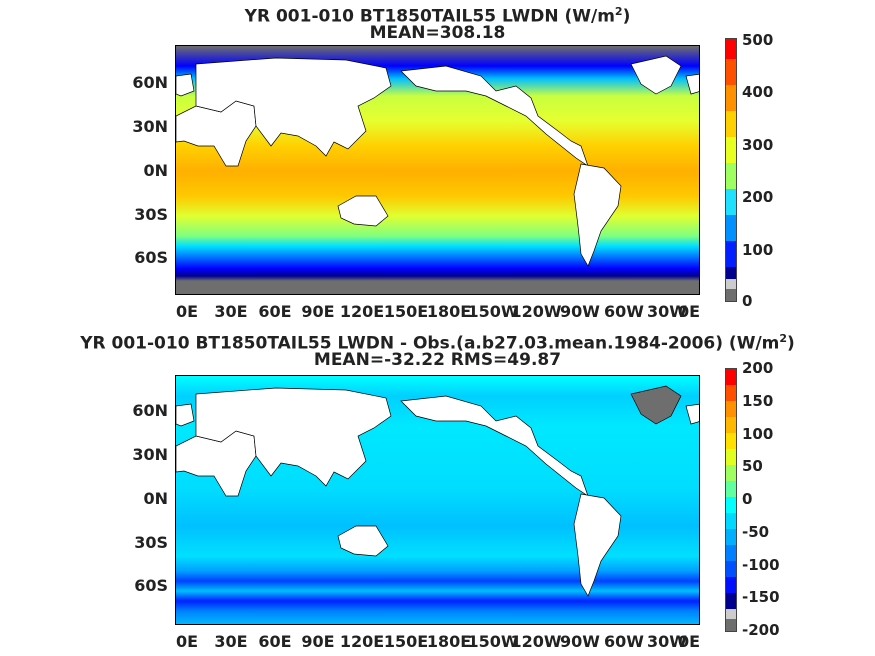 The image size is (875, 656). What do you see at coordinates (667, 311) in the screenshot?
I see `panel1-lon-label: 30W` at bounding box center [667, 311].